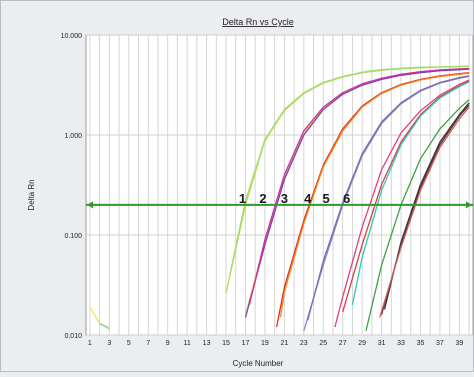  I want to click on y-tick-label: 1.000, so click(73, 136).